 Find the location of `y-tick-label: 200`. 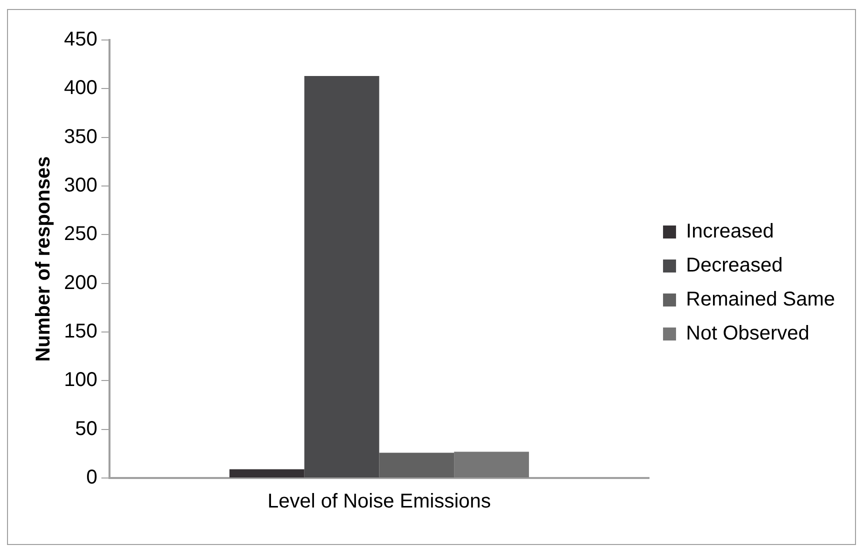

y-tick-label: 200 is located at coordinates (81, 283).